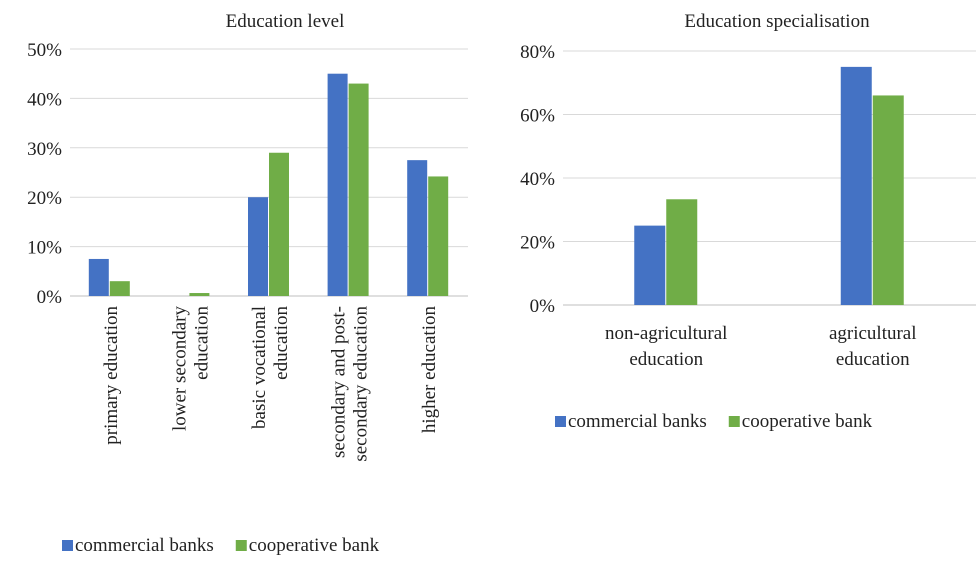 Image resolution: width=976 pixels, height=565 pixels. What do you see at coordinates (361, 384) in the screenshot?
I see `category-label: secondary education` at bounding box center [361, 384].